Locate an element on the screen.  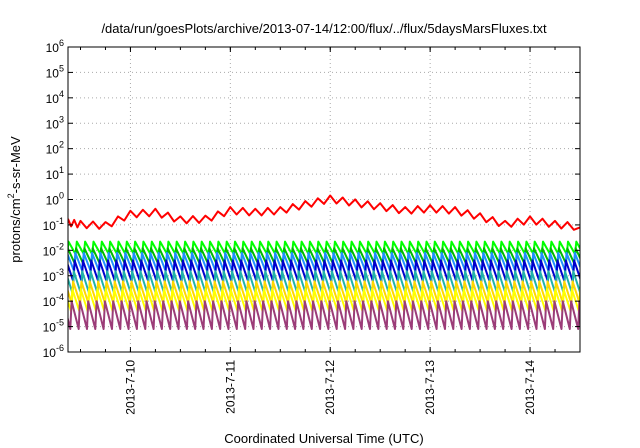
y-tick-label: 10⁻² is located at coordinates (53, 249).